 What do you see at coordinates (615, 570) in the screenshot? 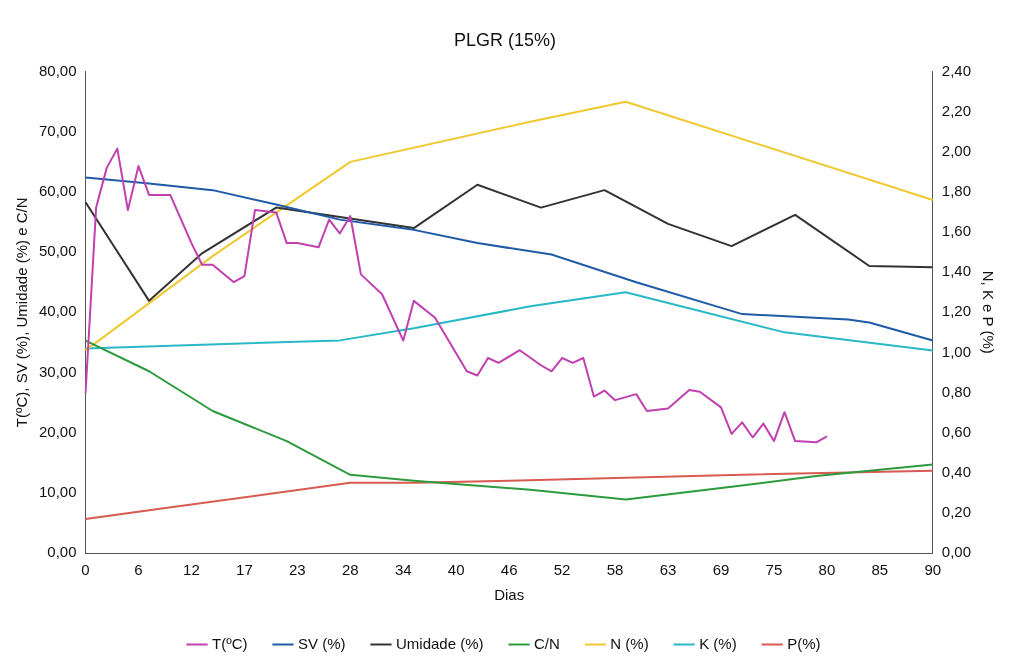
I see `x-tick-label: 58` at bounding box center [615, 570].